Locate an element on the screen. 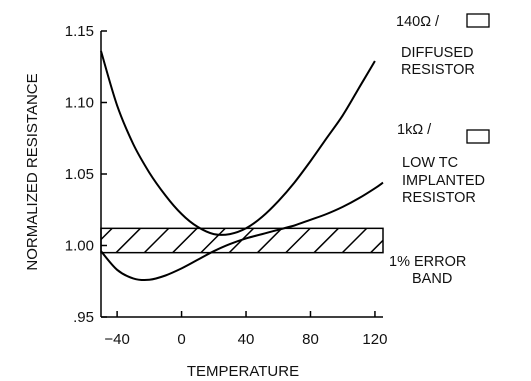 This screenshot has width=531, height=381. y-axis-label: NORMALIZED RESISTANCE is located at coordinates (32, 171).